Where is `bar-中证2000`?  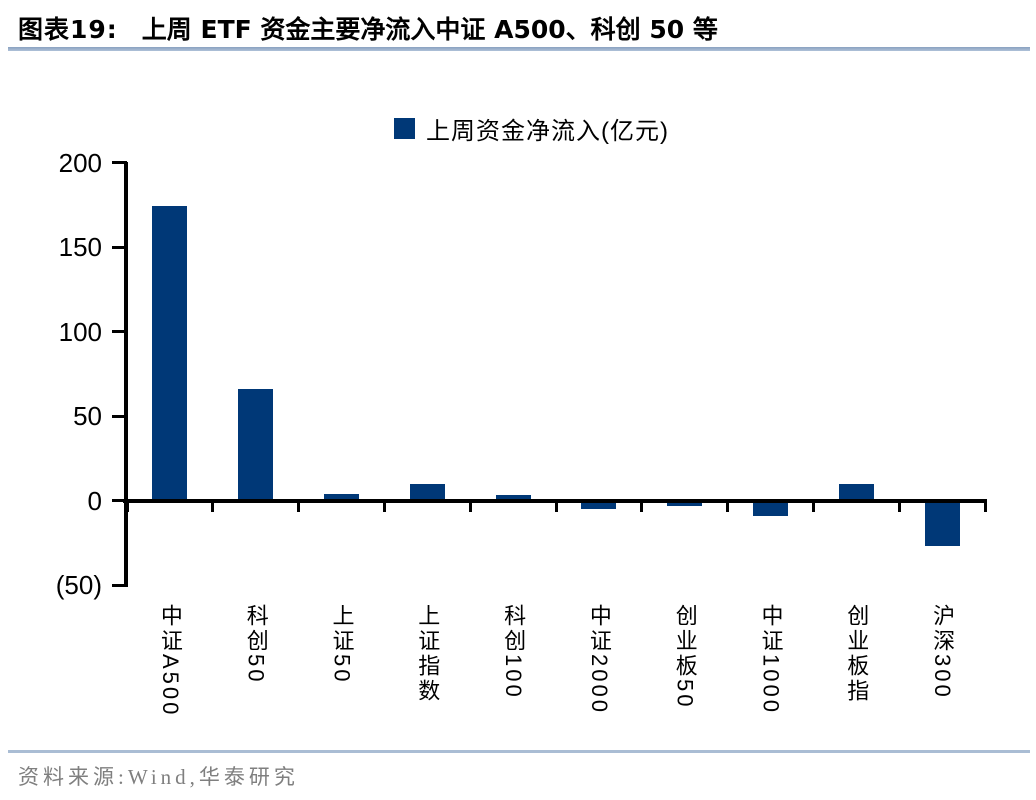
bar-中证2000 is located at coordinates (599, 504).